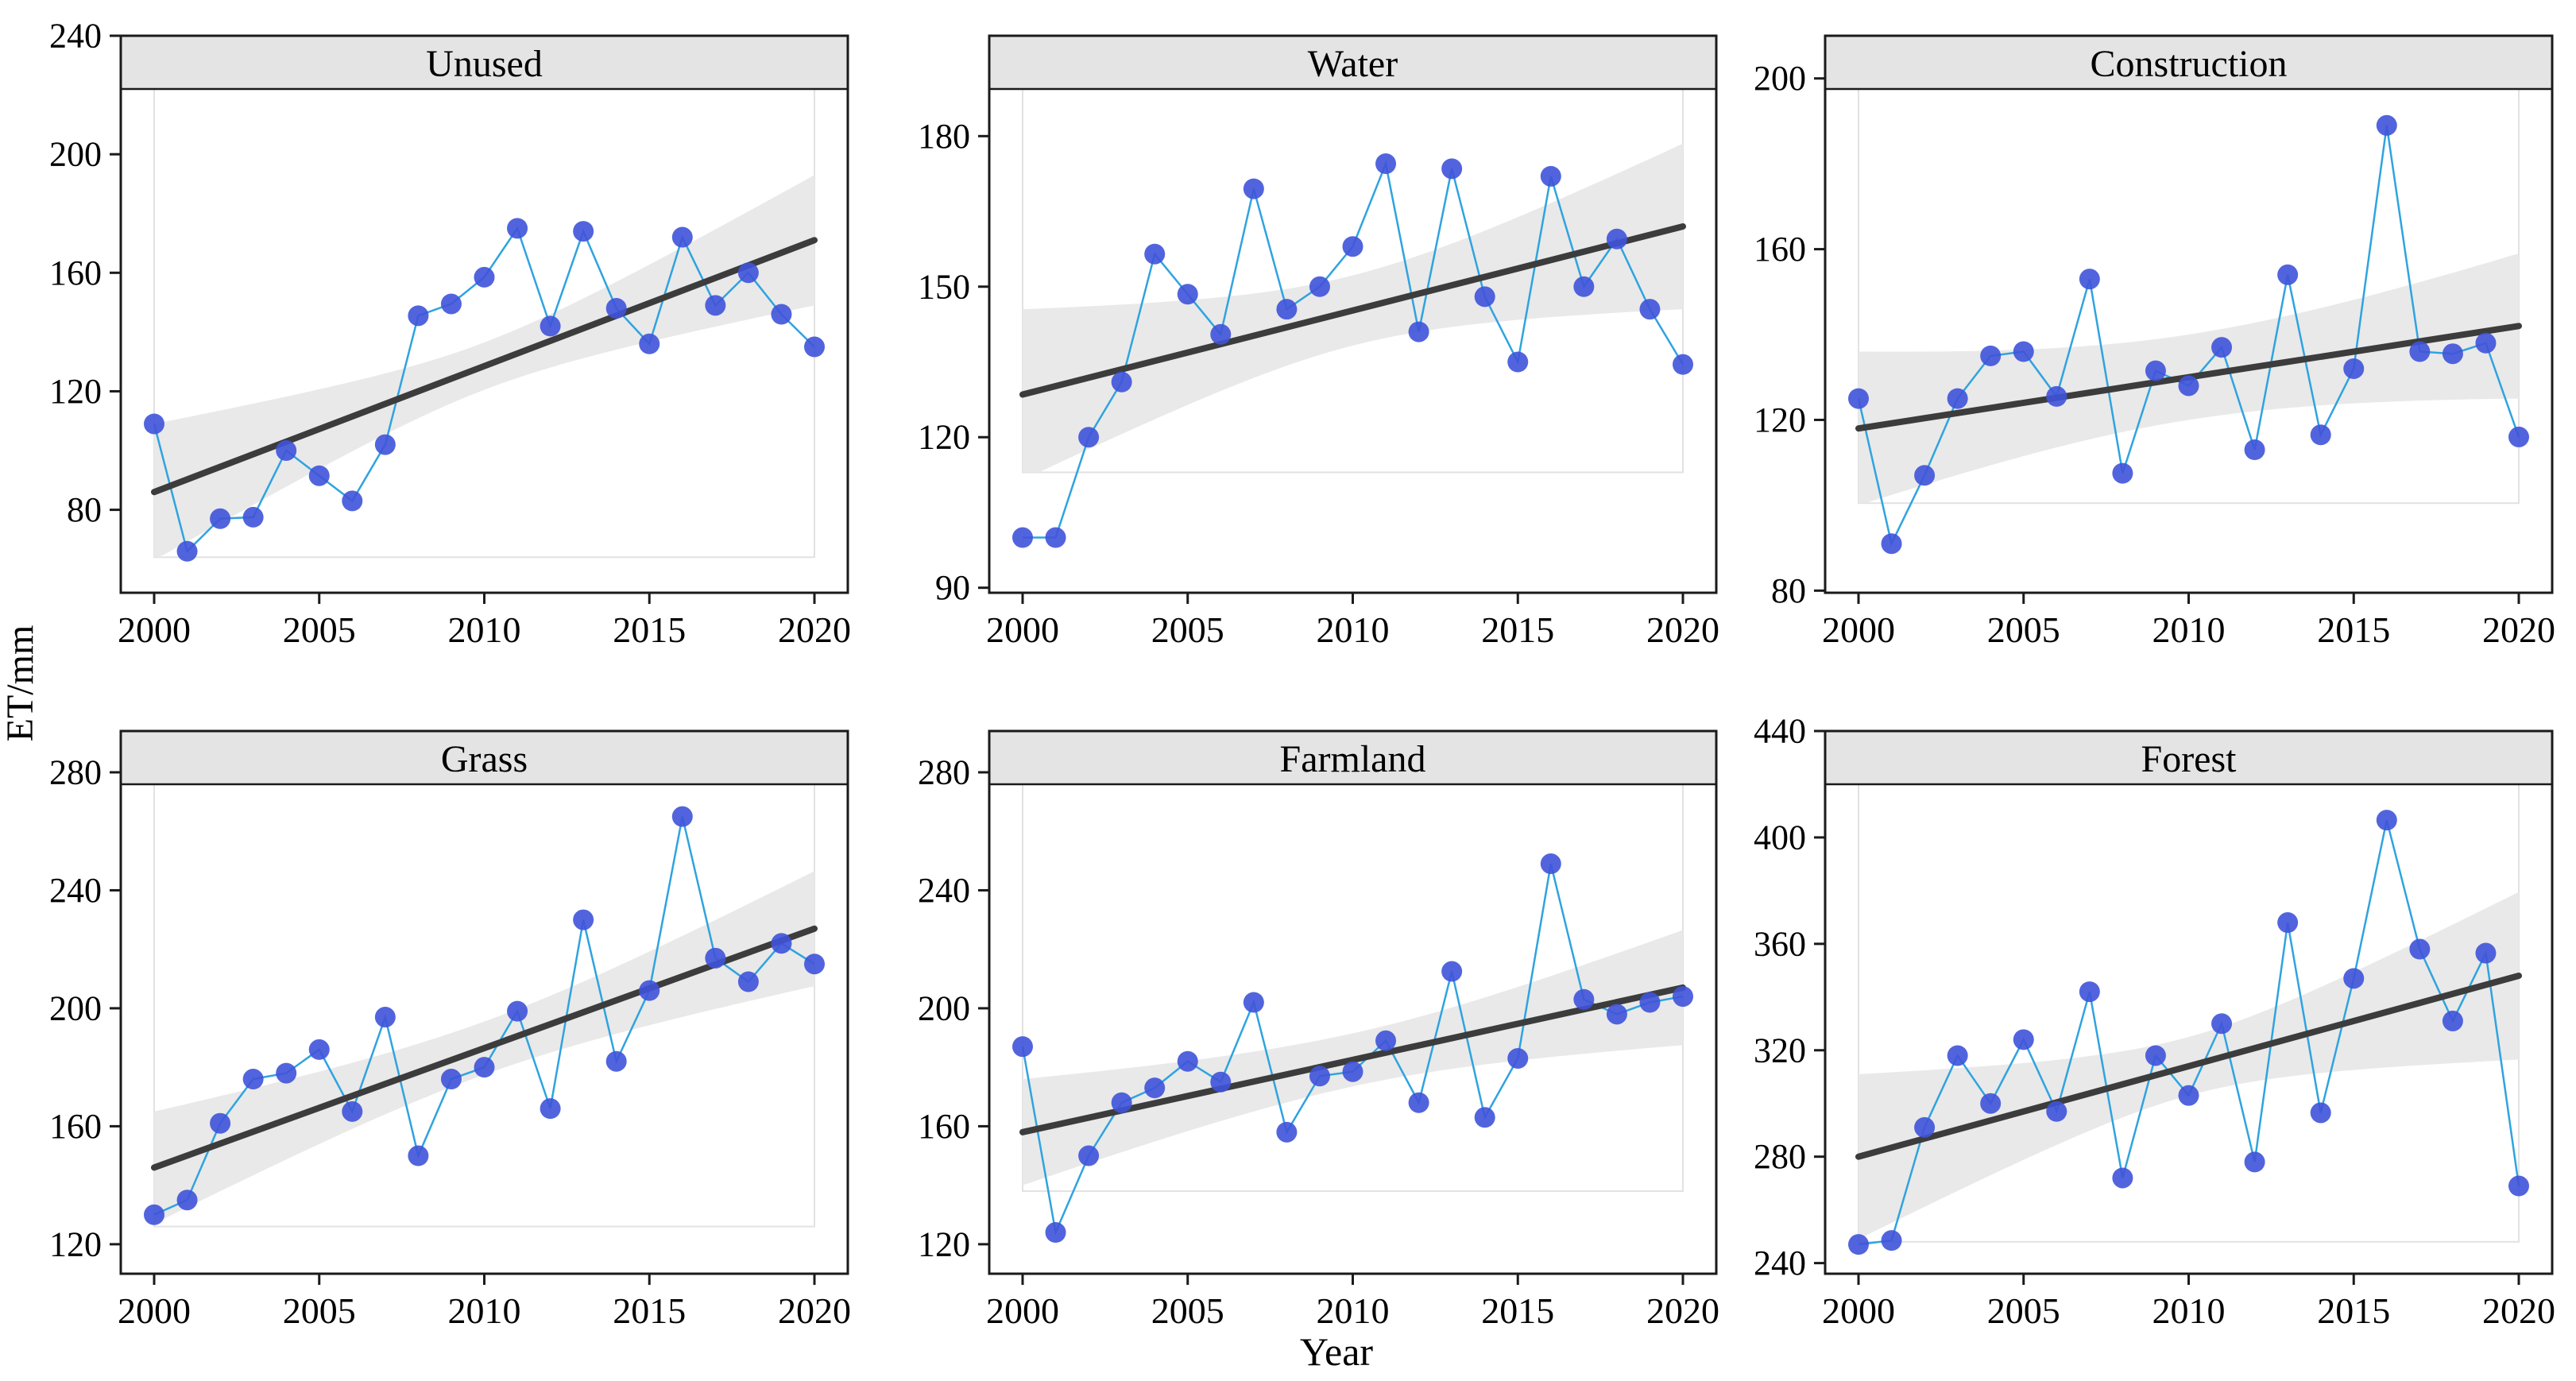 The image size is (2576, 1381). I want to click on panel-unused: 80 120 160 200 240 2000 2005 2010 2015 2020 Unused, so click(450, 334).